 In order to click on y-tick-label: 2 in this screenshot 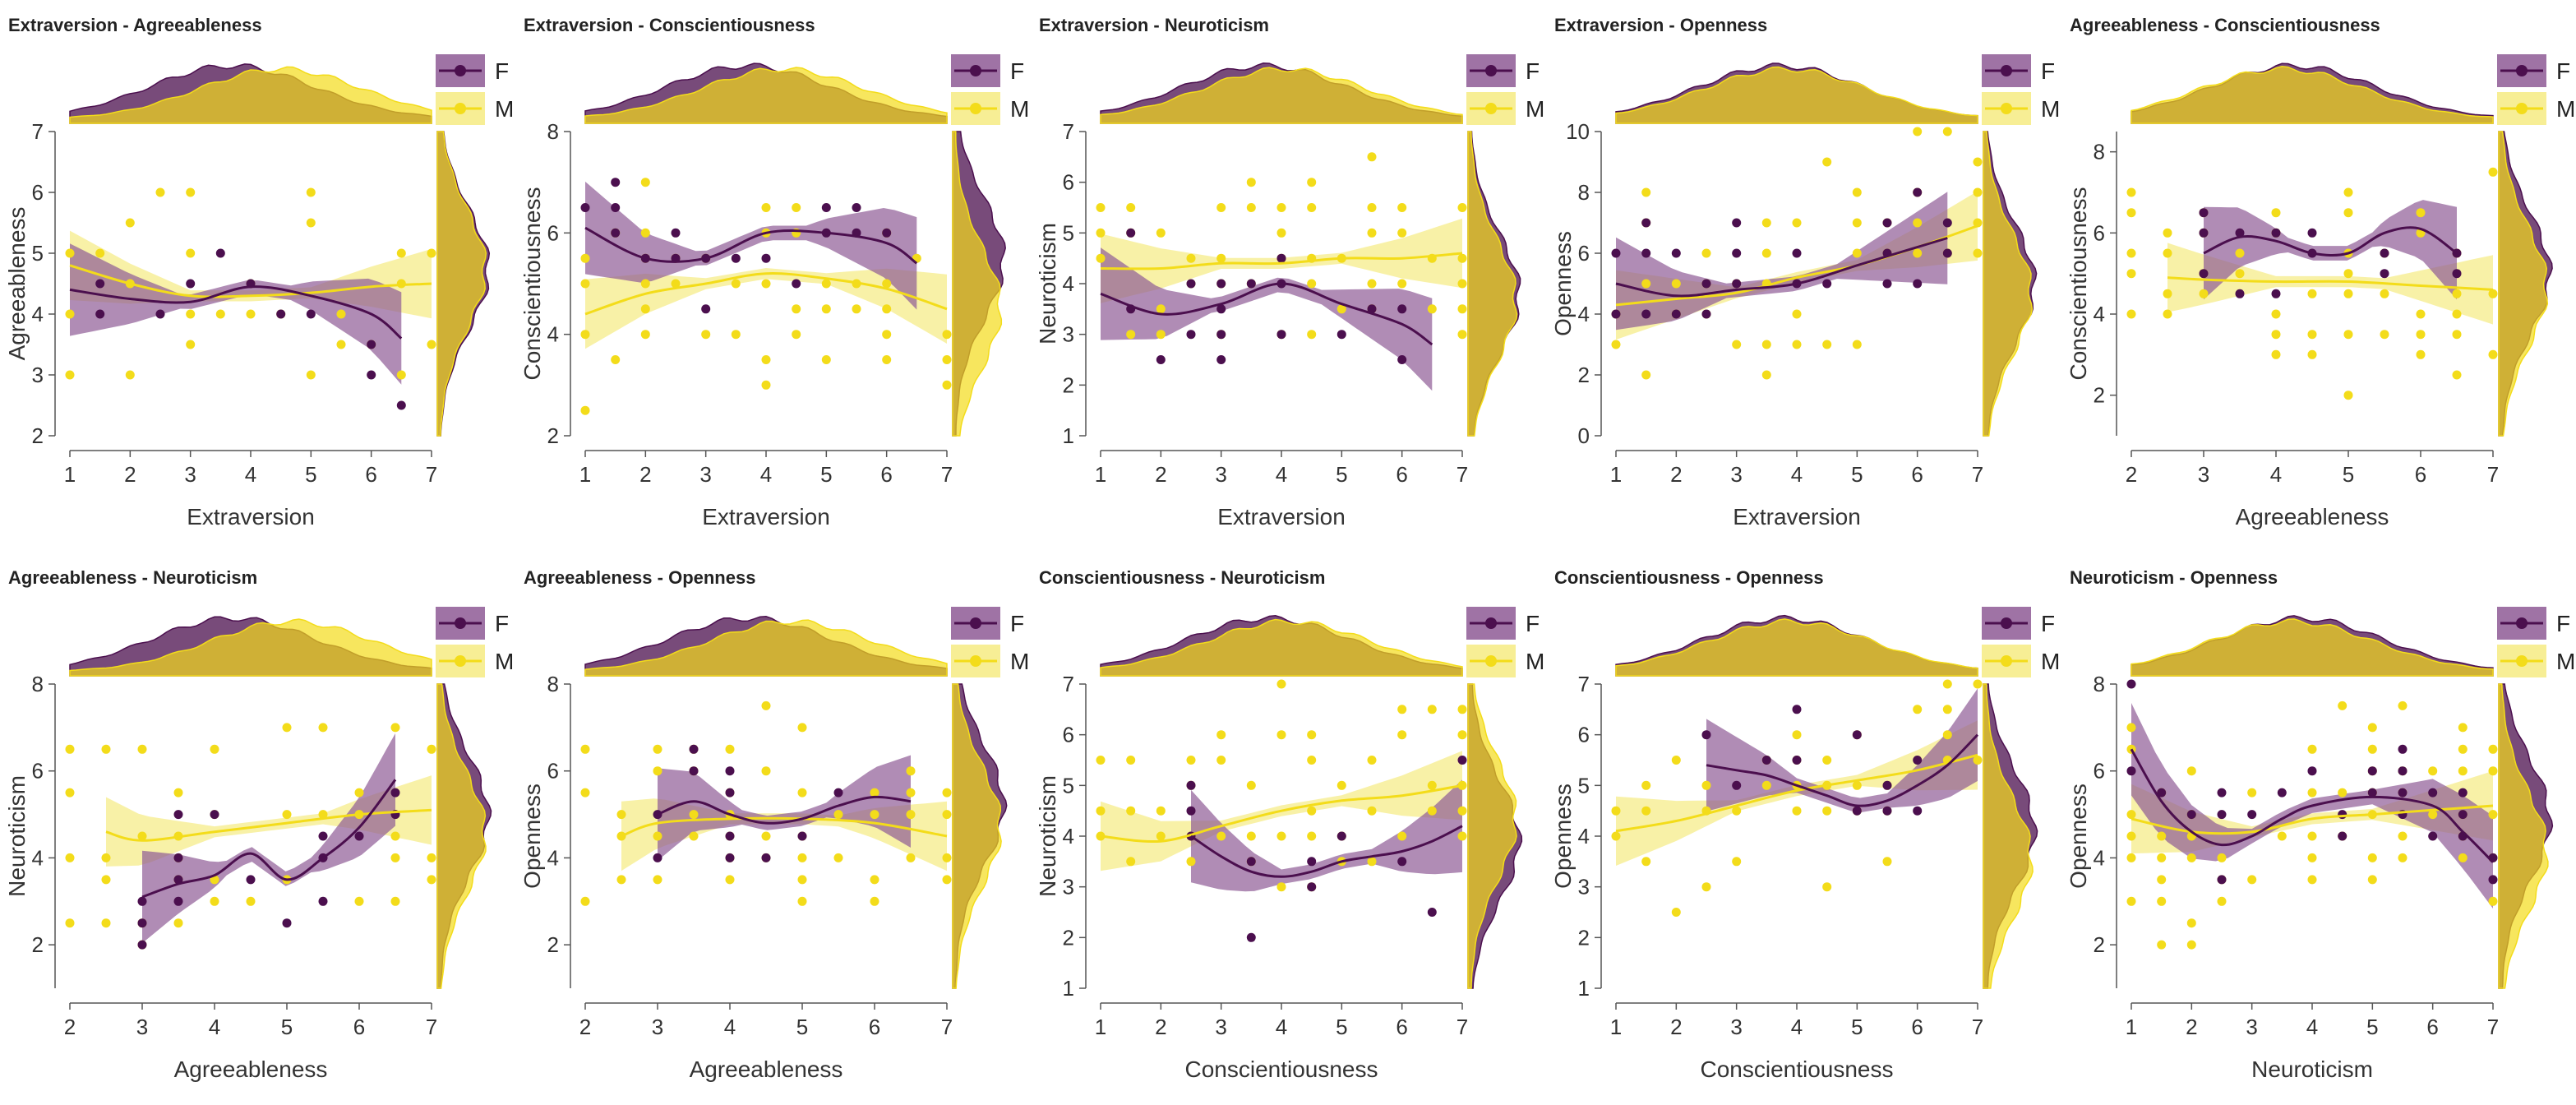, I will do `click(1068, 384)`.